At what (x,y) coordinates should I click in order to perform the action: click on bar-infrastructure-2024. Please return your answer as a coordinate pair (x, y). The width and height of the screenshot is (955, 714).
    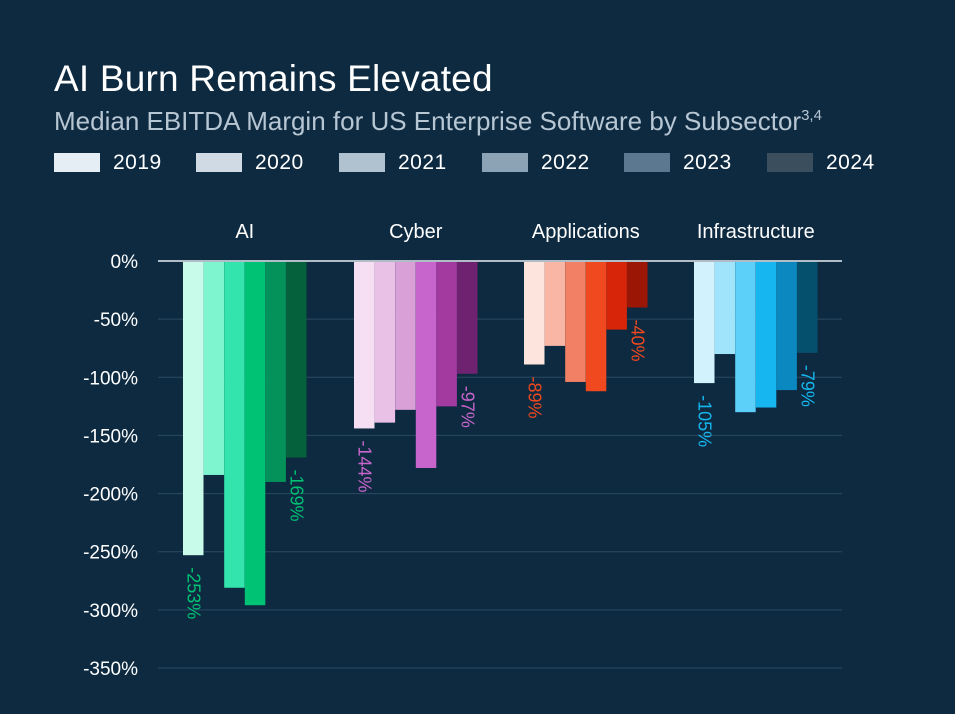
    Looking at the image, I should click on (807, 307).